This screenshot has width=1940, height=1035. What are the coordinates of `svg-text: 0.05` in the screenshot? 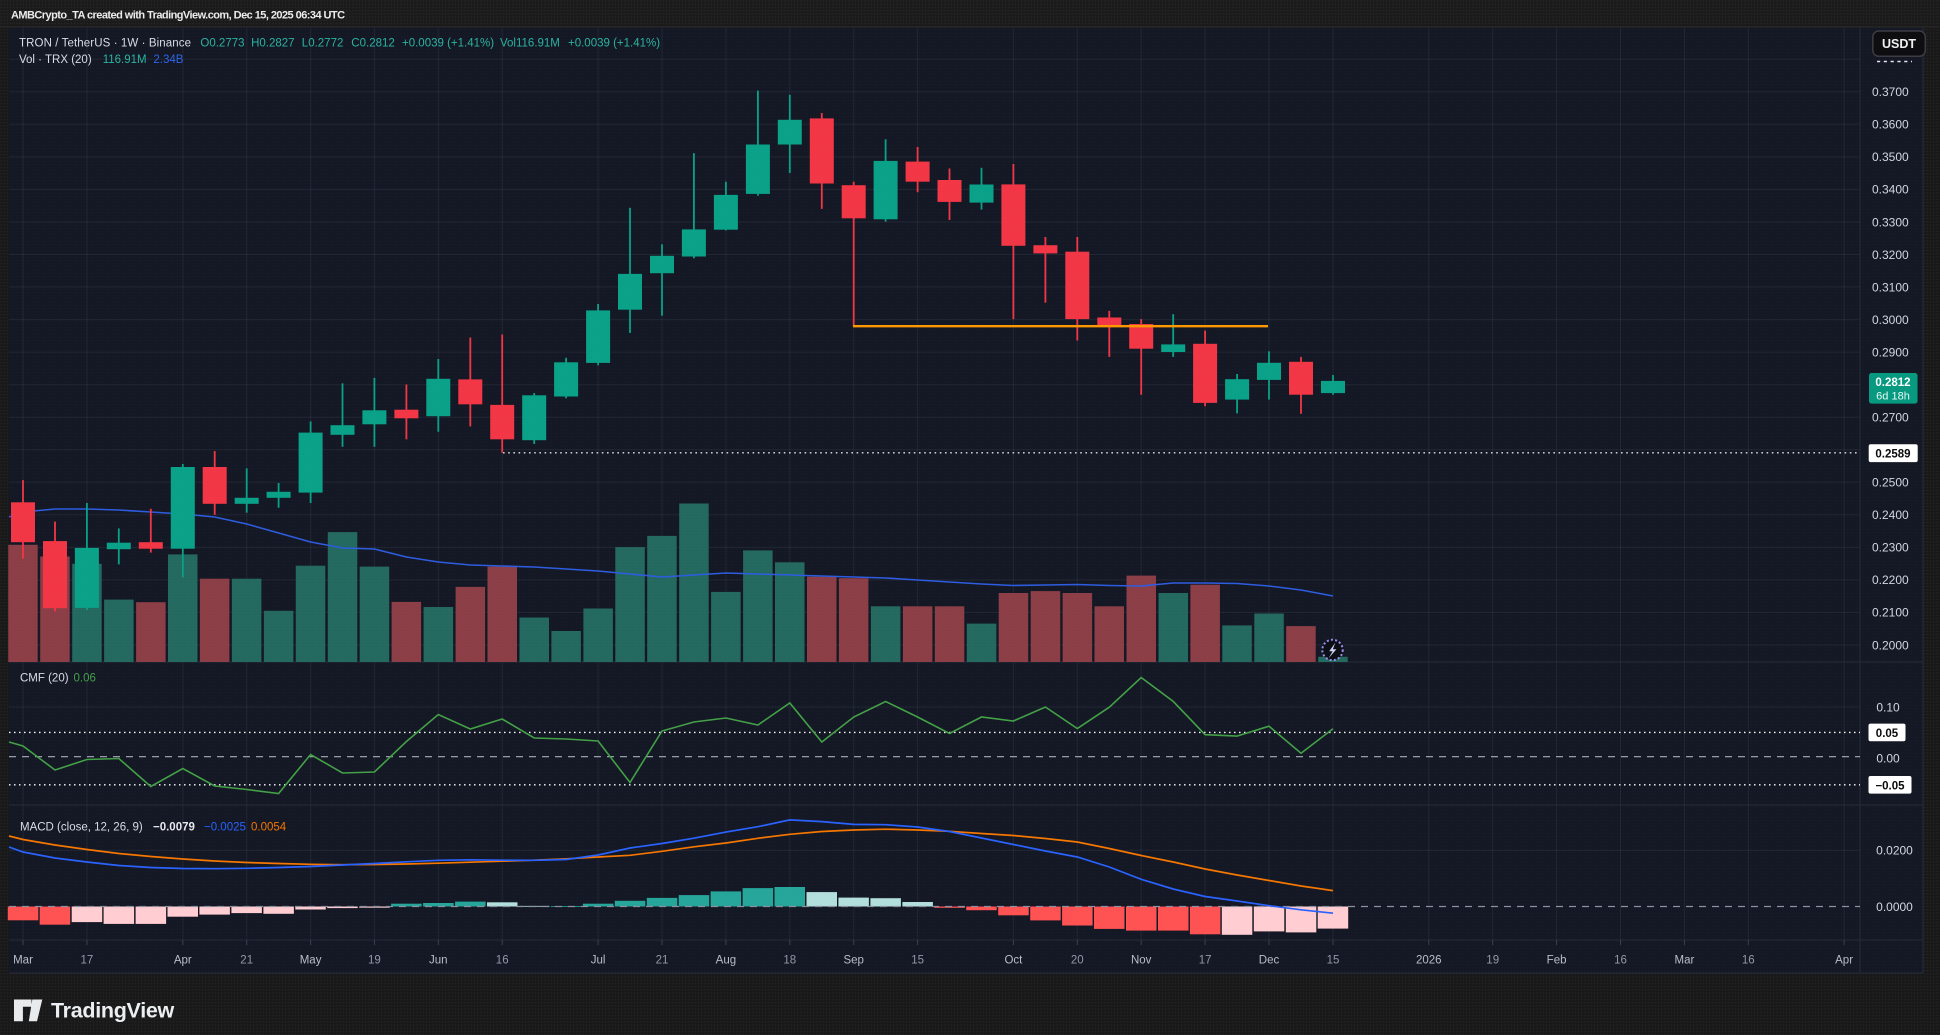 It's located at (1887, 734).